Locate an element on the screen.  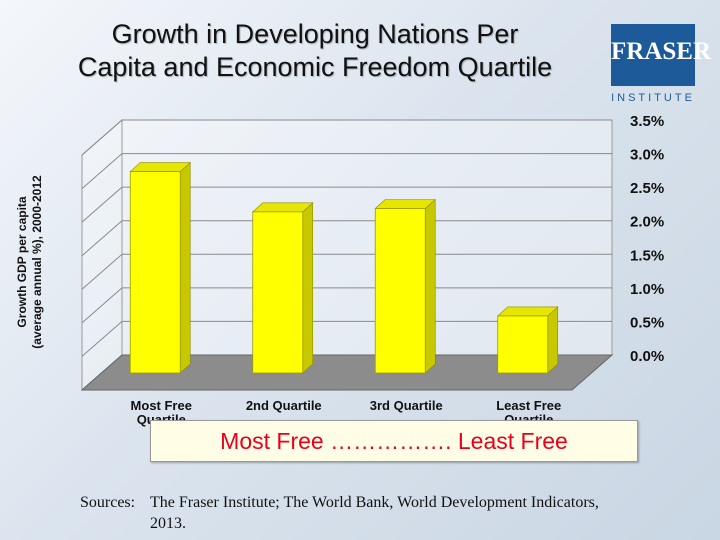
logo-sub: INSTITUTE is located at coordinates (653, 98).